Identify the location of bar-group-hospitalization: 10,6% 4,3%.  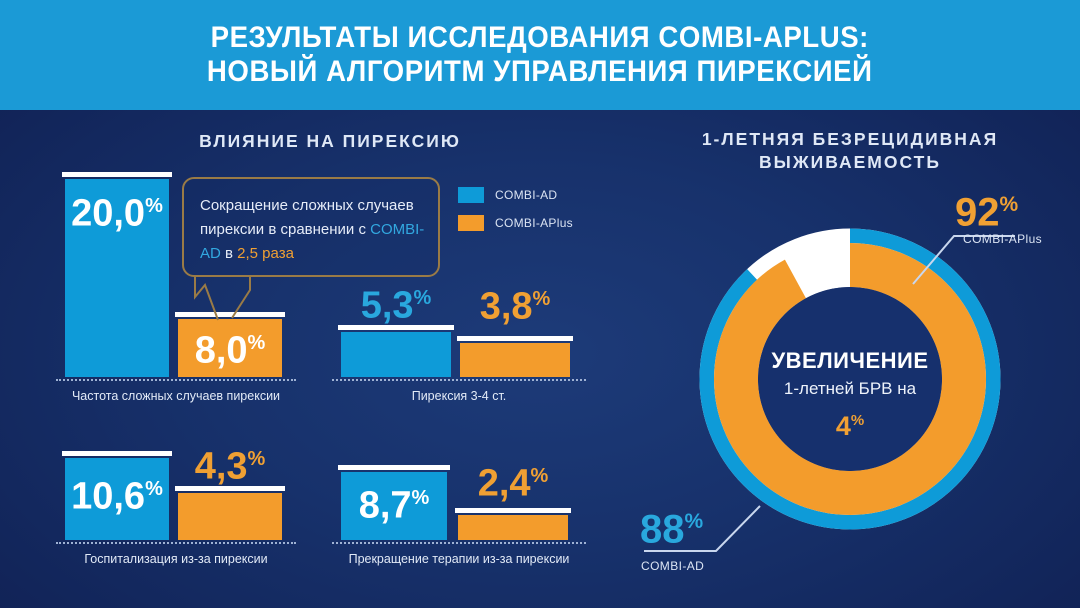
(177, 494).